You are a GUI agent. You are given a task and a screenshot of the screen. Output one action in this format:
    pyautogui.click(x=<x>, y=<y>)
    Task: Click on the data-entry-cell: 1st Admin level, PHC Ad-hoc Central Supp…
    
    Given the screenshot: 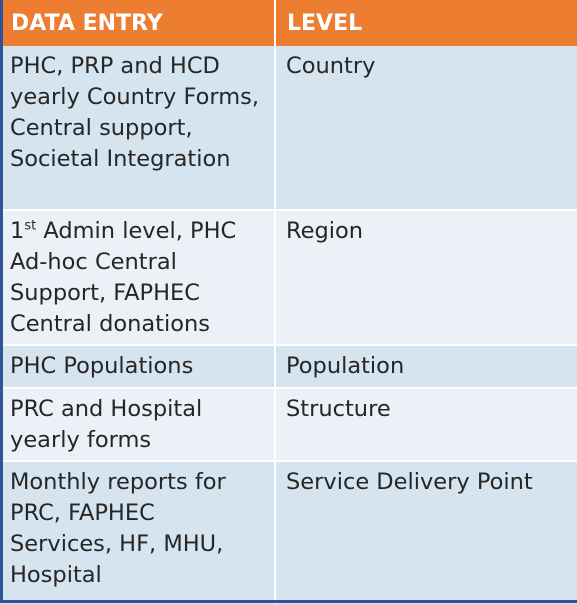 What is the action you would take?
    pyautogui.click(x=138, y=278)
    